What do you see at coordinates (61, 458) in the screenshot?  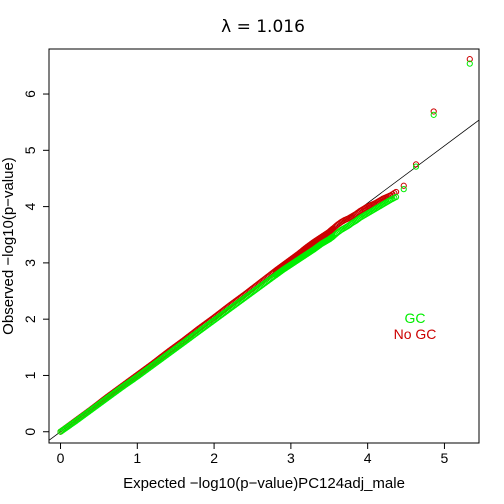 I see `x-tick-label: 0` at bounding box center [61, 458].